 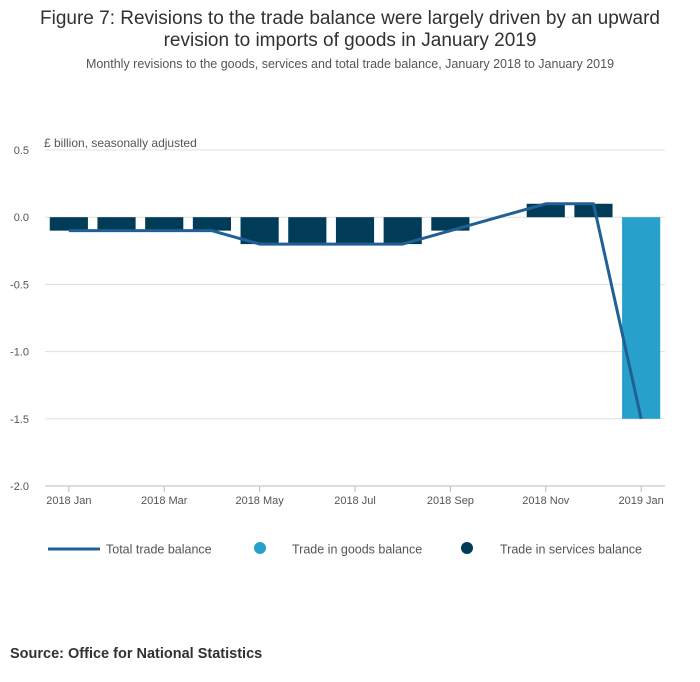 I want to click on legend-swatch-trade-in-goods-balance, so click(x=260, y=548).